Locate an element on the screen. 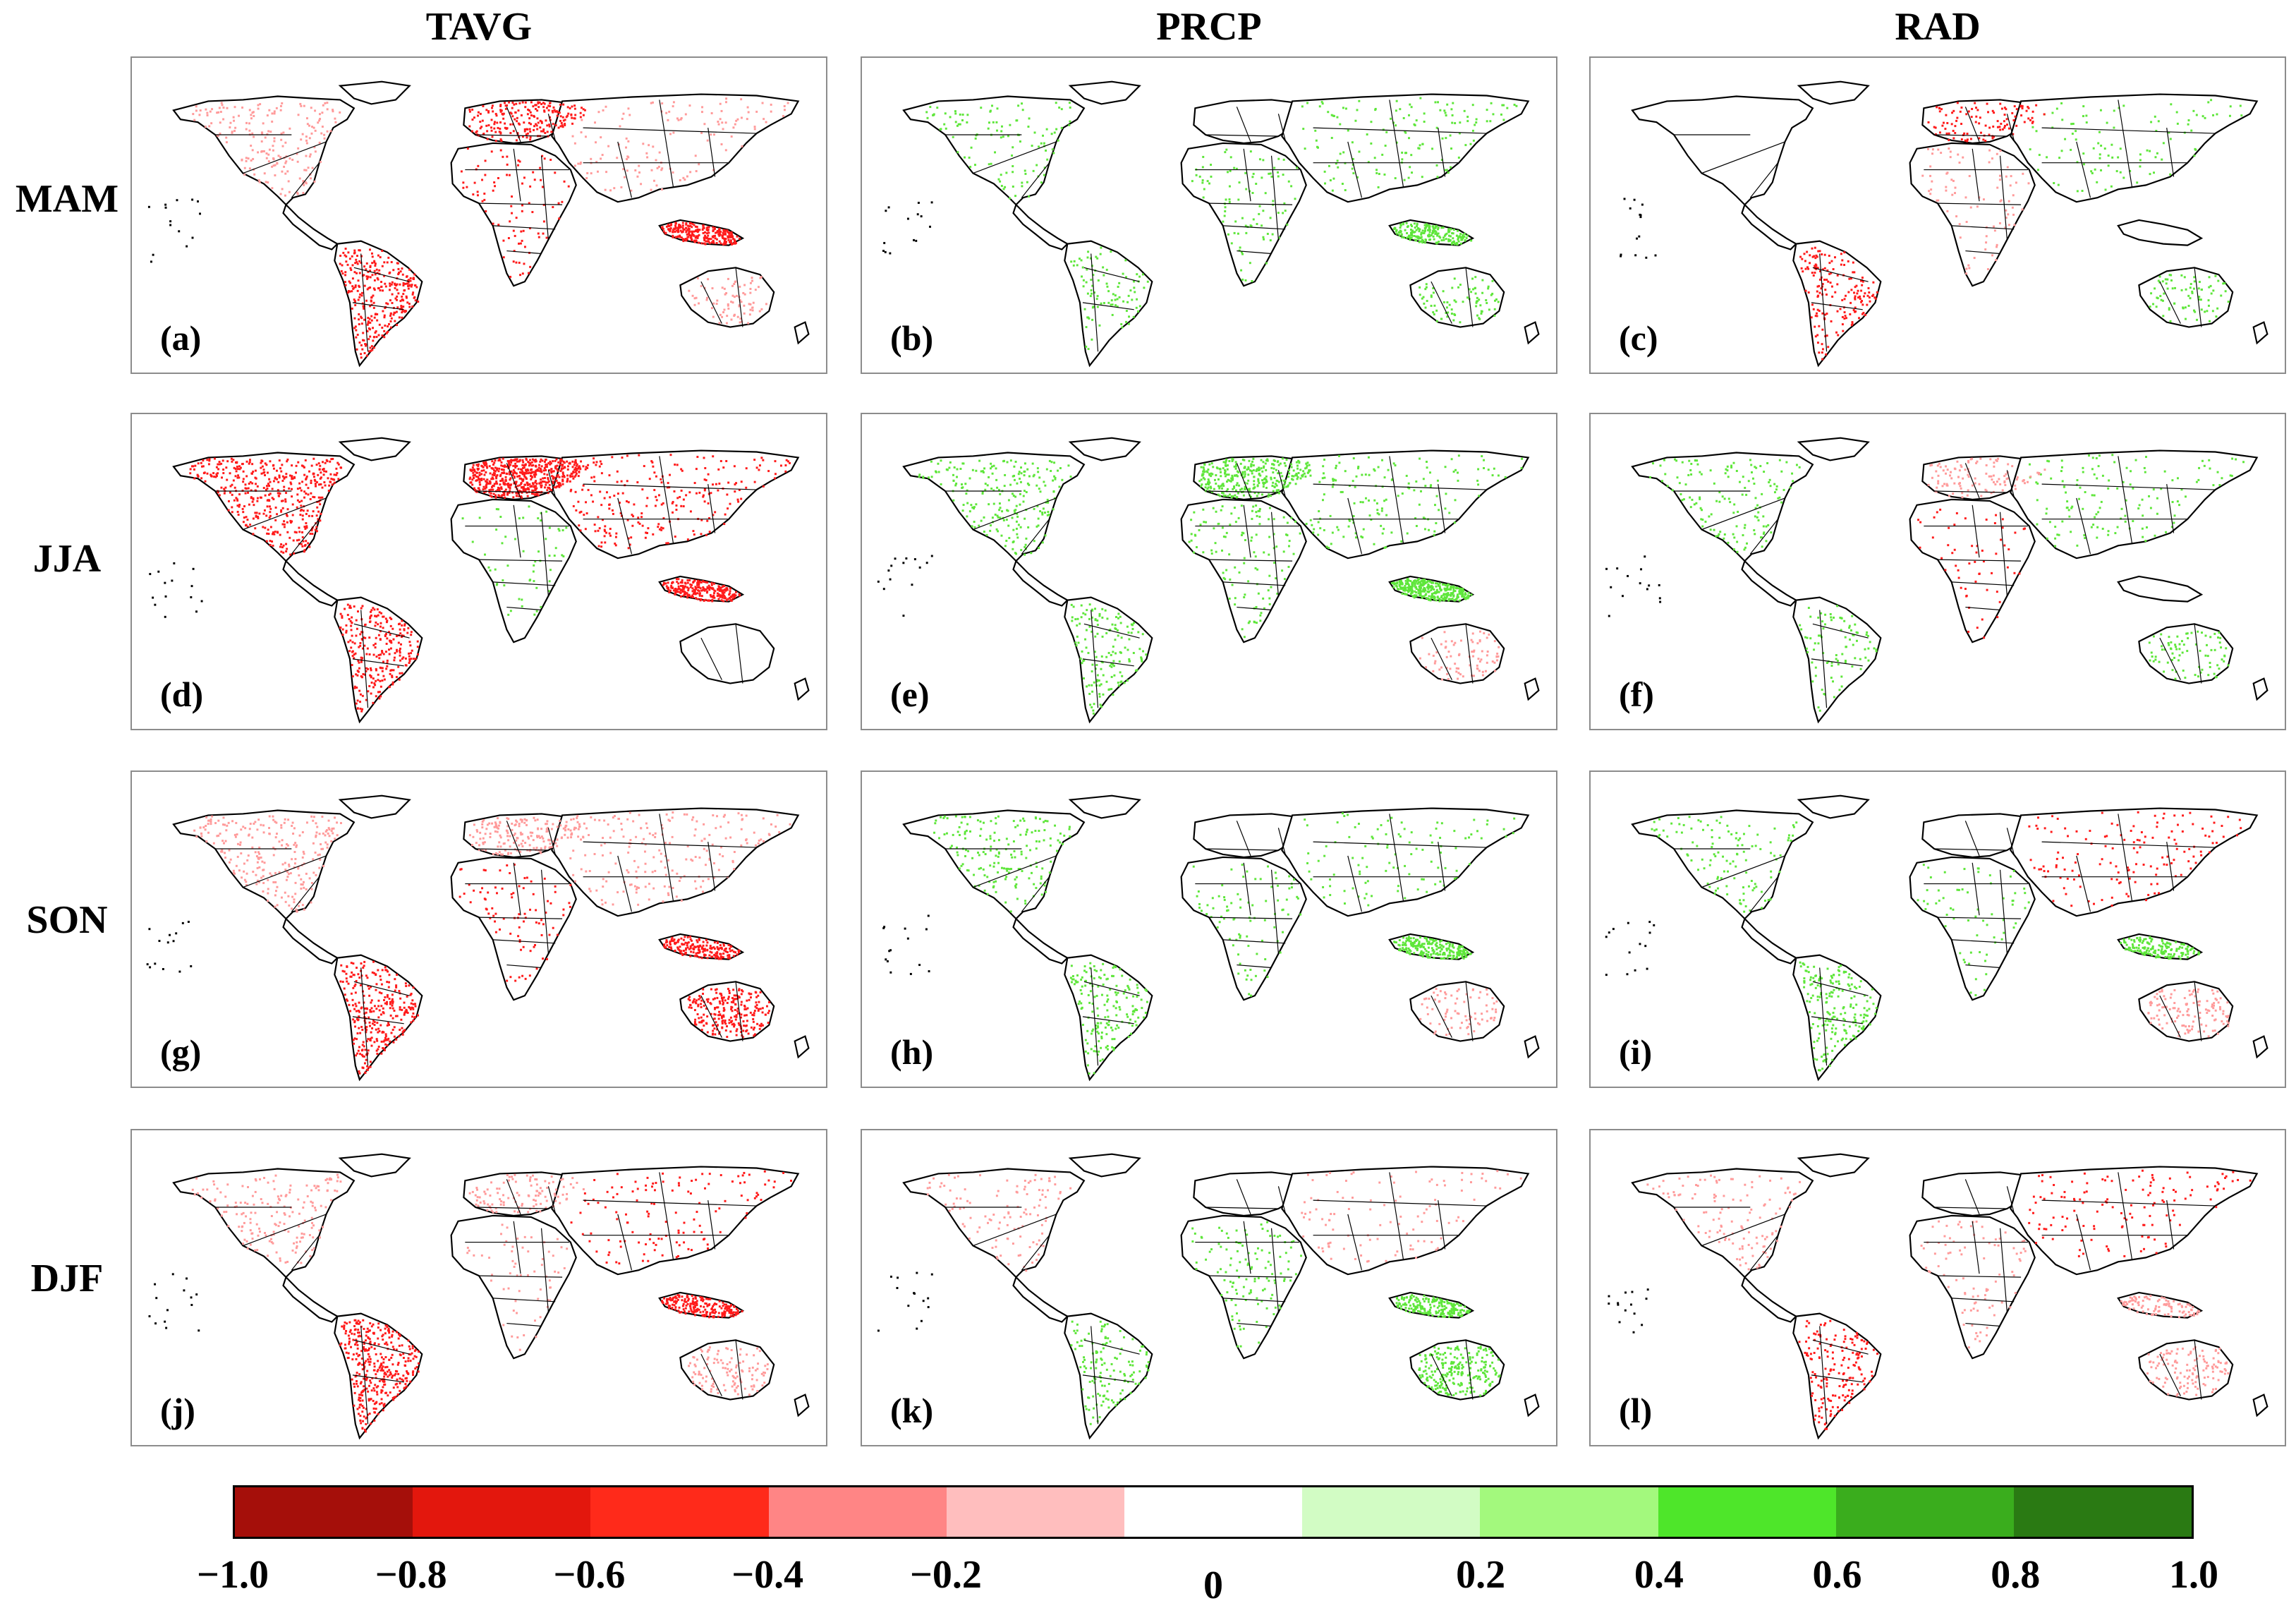  continent-outline-na is located at coordinates (1722, 151).